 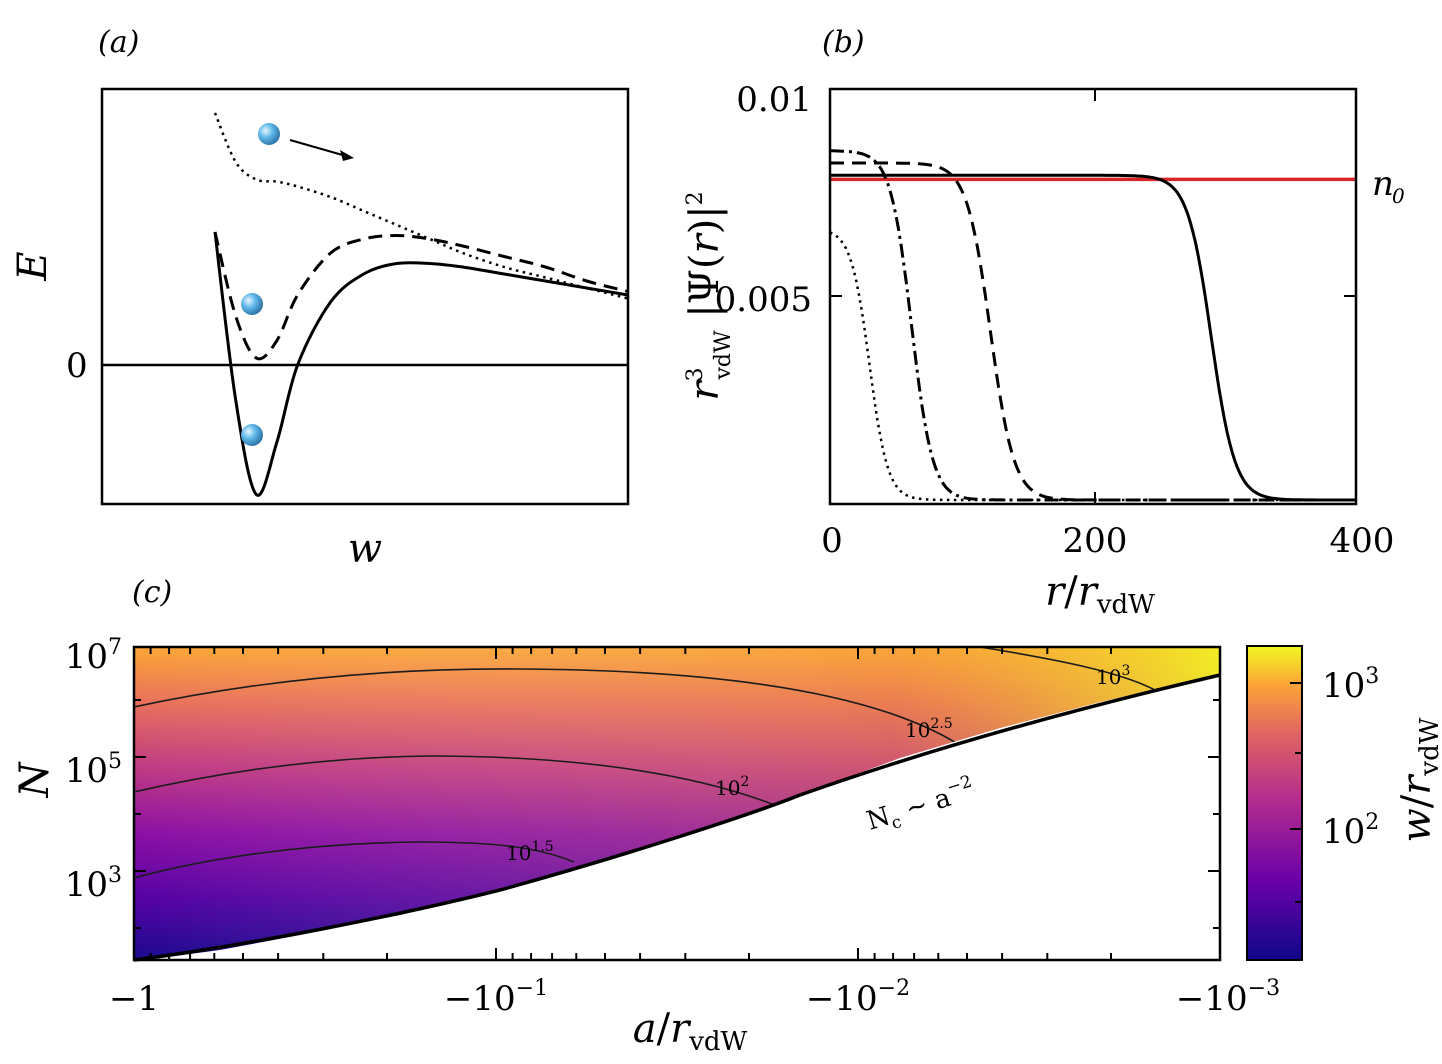 I want to click on colorbar-tick-label: 10³, so click(x=1350, y=685).